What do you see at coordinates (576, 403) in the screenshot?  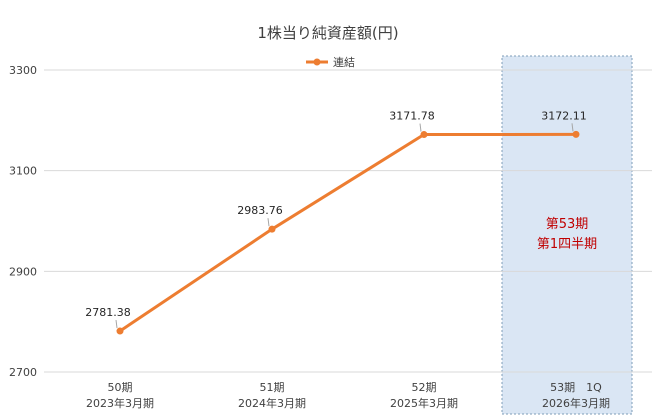 I see `x-tick-label-line2: 2026年3月期` at bounding box center [576, 403].